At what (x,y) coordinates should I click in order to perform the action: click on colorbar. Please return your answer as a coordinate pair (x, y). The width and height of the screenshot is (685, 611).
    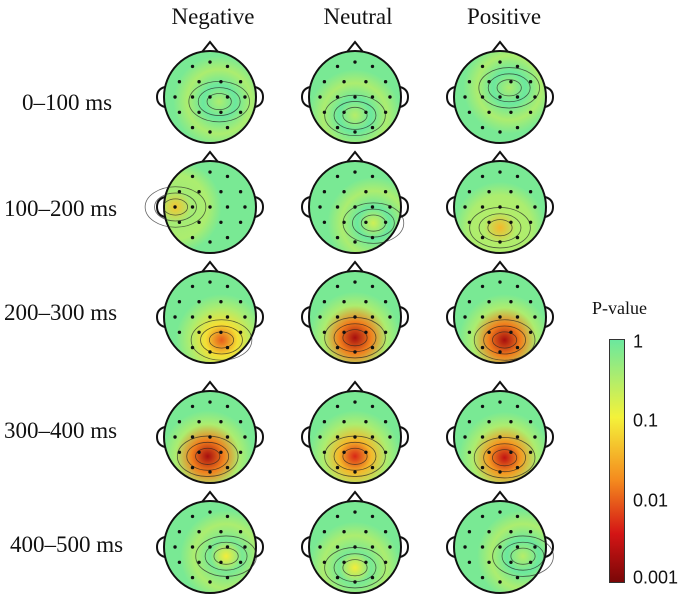
    Looking at the image, I should click on (617, 461).